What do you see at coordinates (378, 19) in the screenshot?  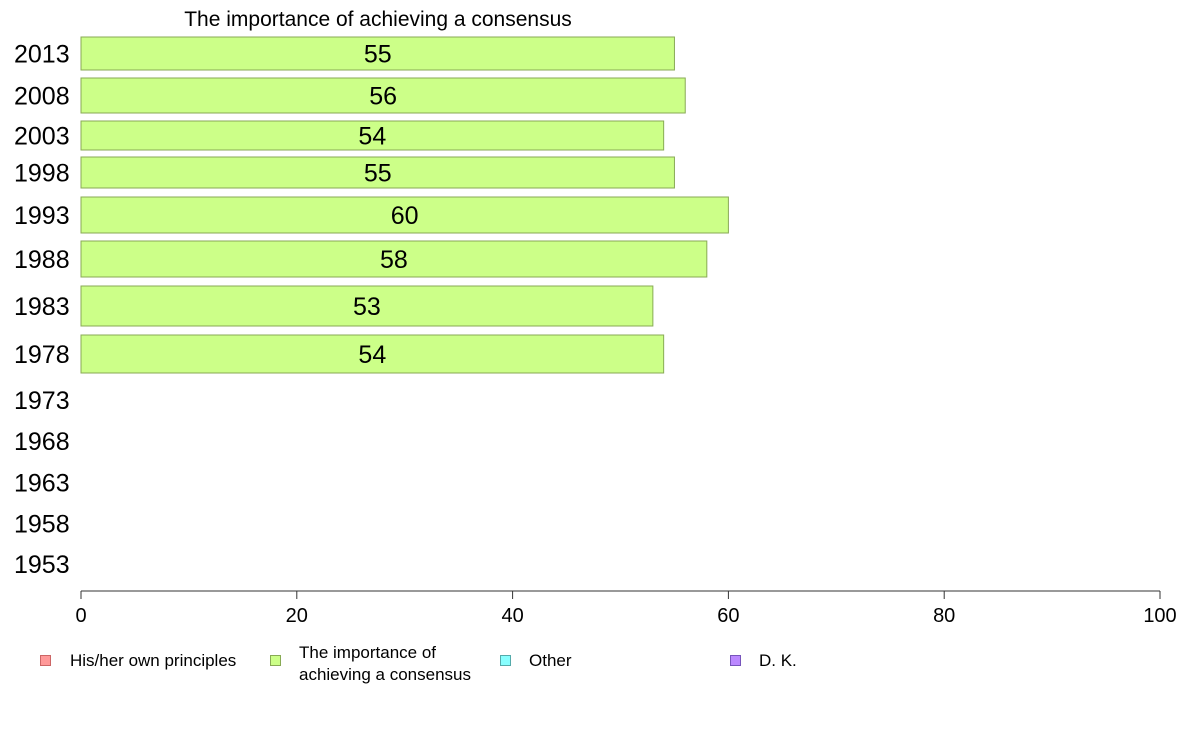 I see `chart-title: The importance of achieving a consensus` at bounding box center [378, 19].